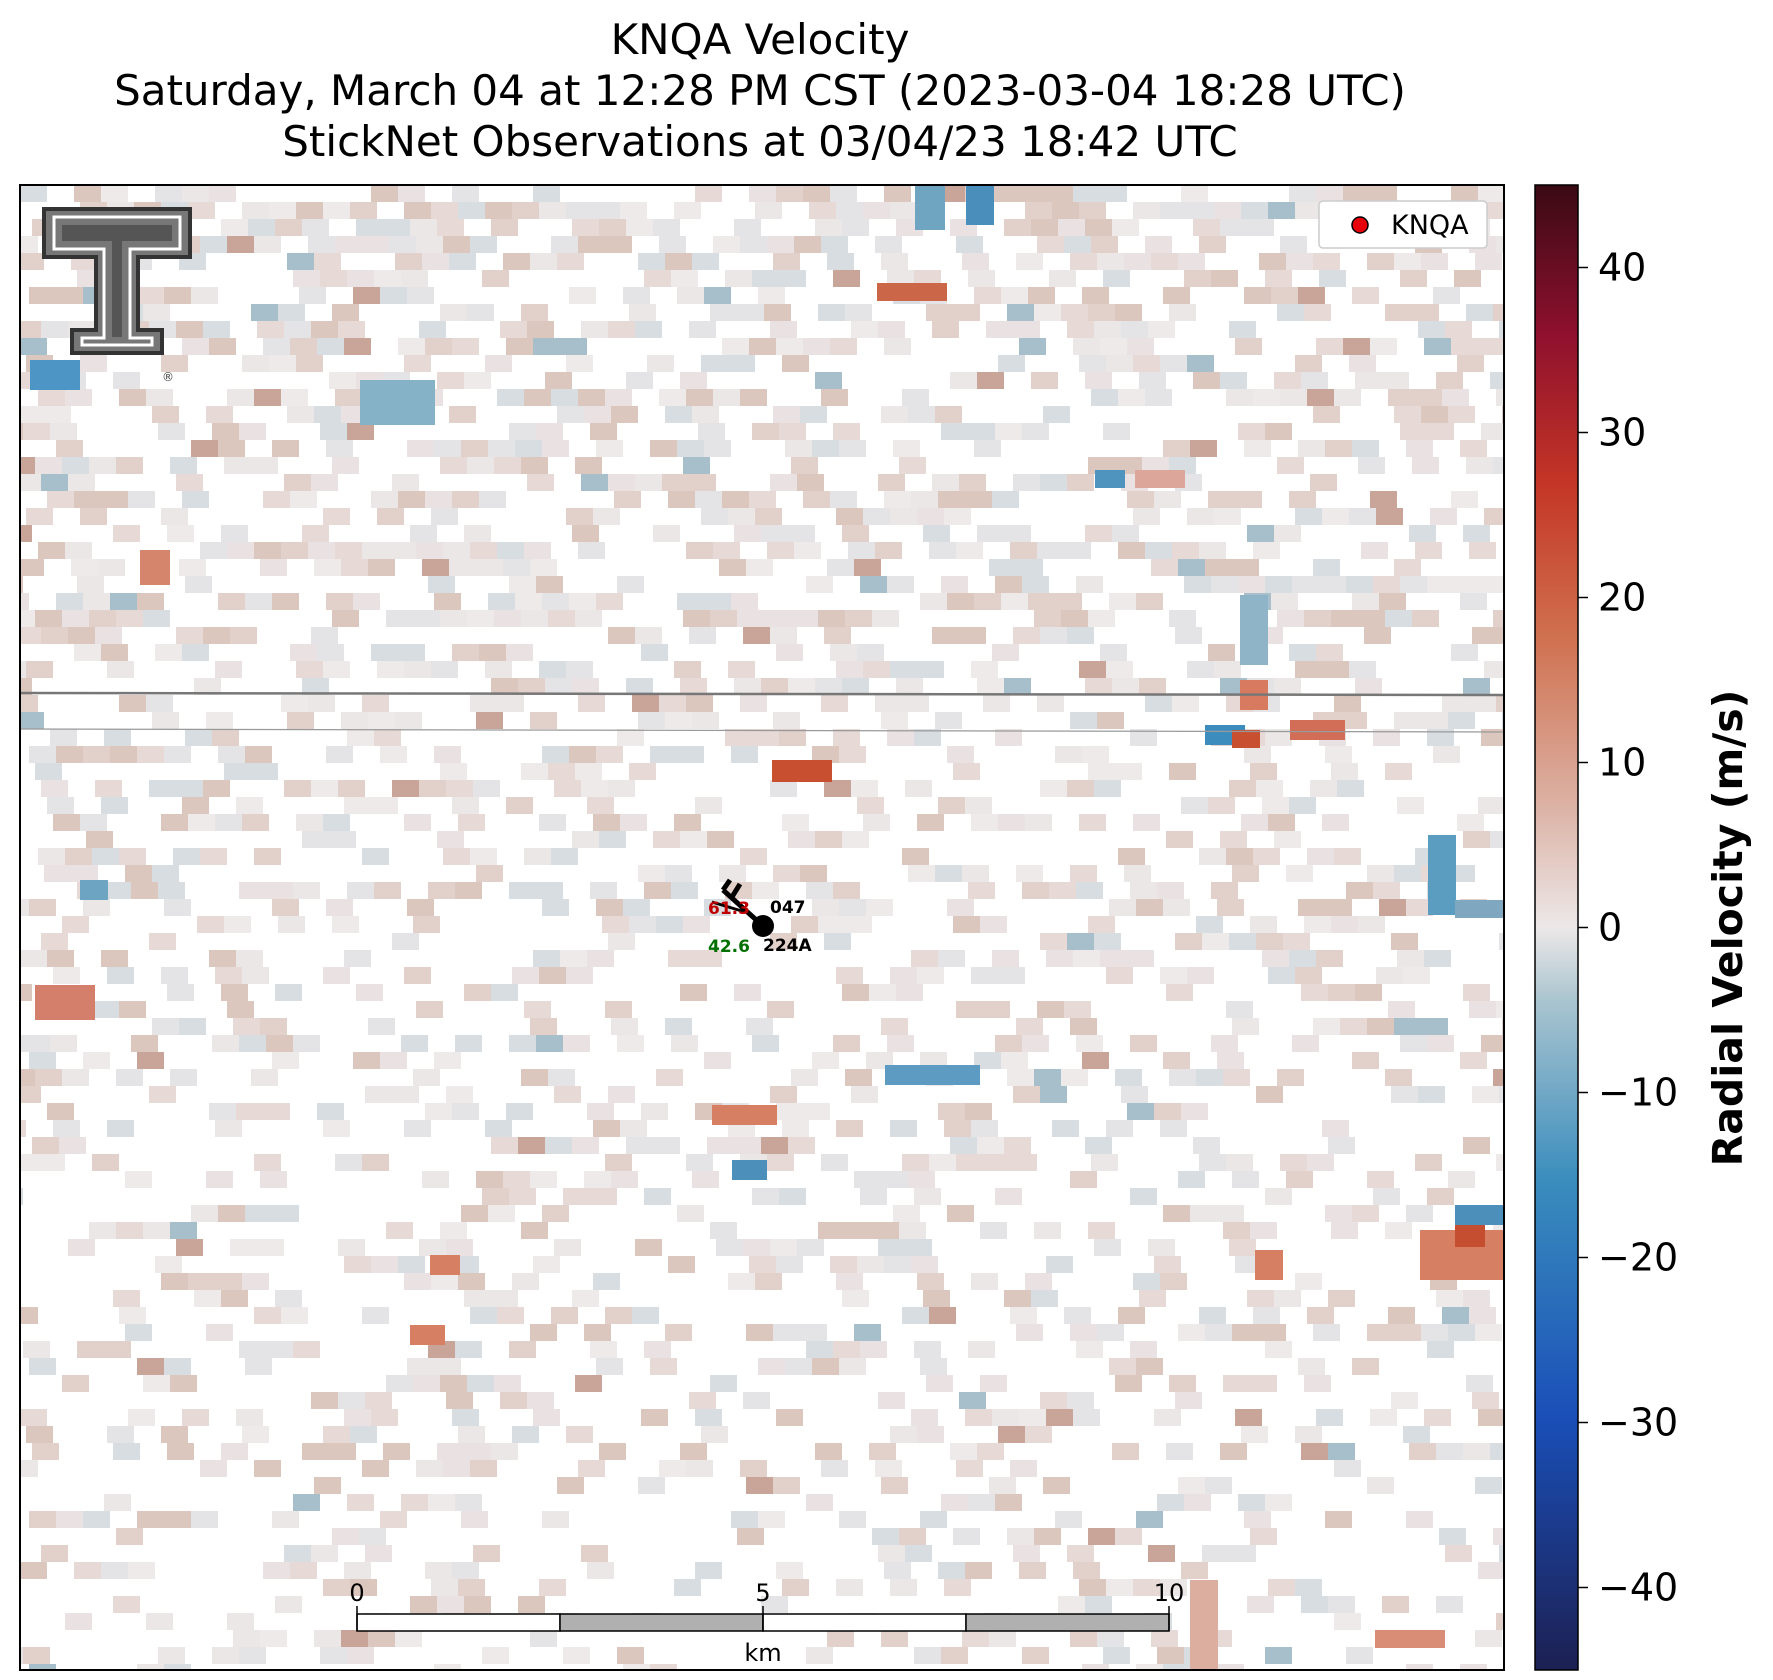 This screenshot has height=1680, width=1773. What do you see at coordinates (1410, 1639) in the screenshot?
I see `radar-cell-highlight` at bounding box center [1410, 1639].